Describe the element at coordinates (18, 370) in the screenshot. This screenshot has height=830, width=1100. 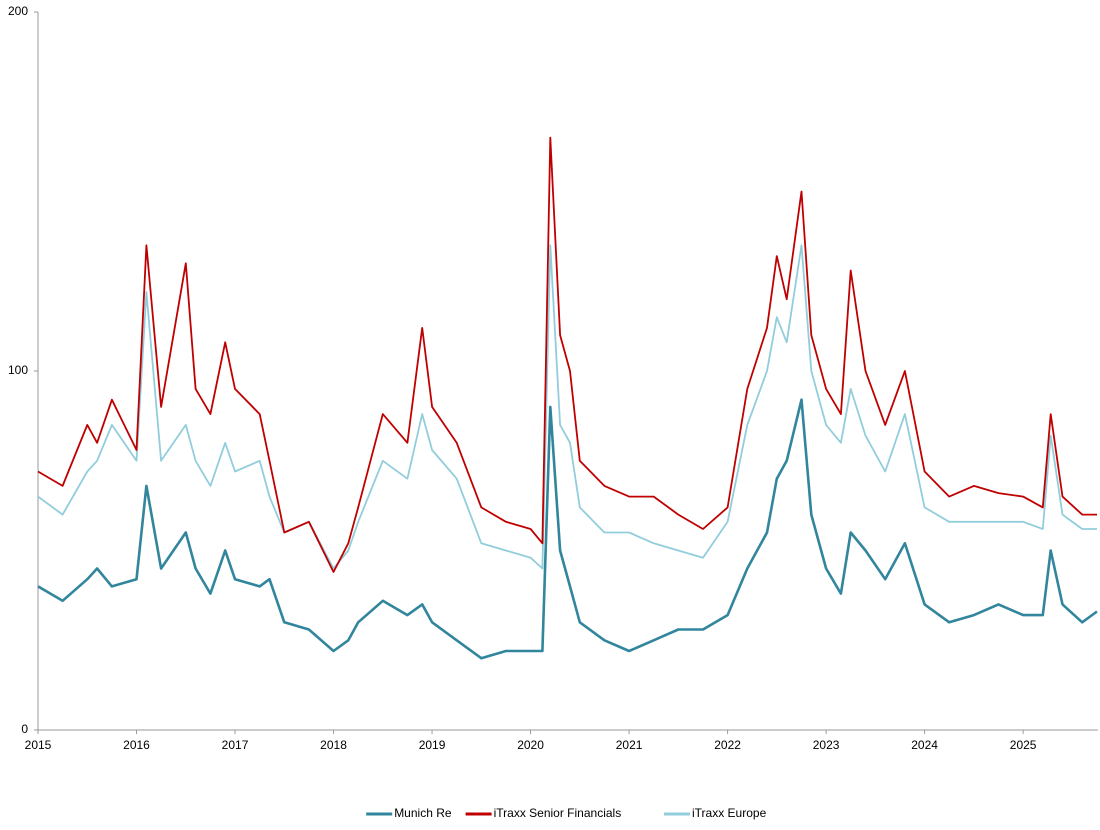
I see `y-tick-label: 100` at that location.